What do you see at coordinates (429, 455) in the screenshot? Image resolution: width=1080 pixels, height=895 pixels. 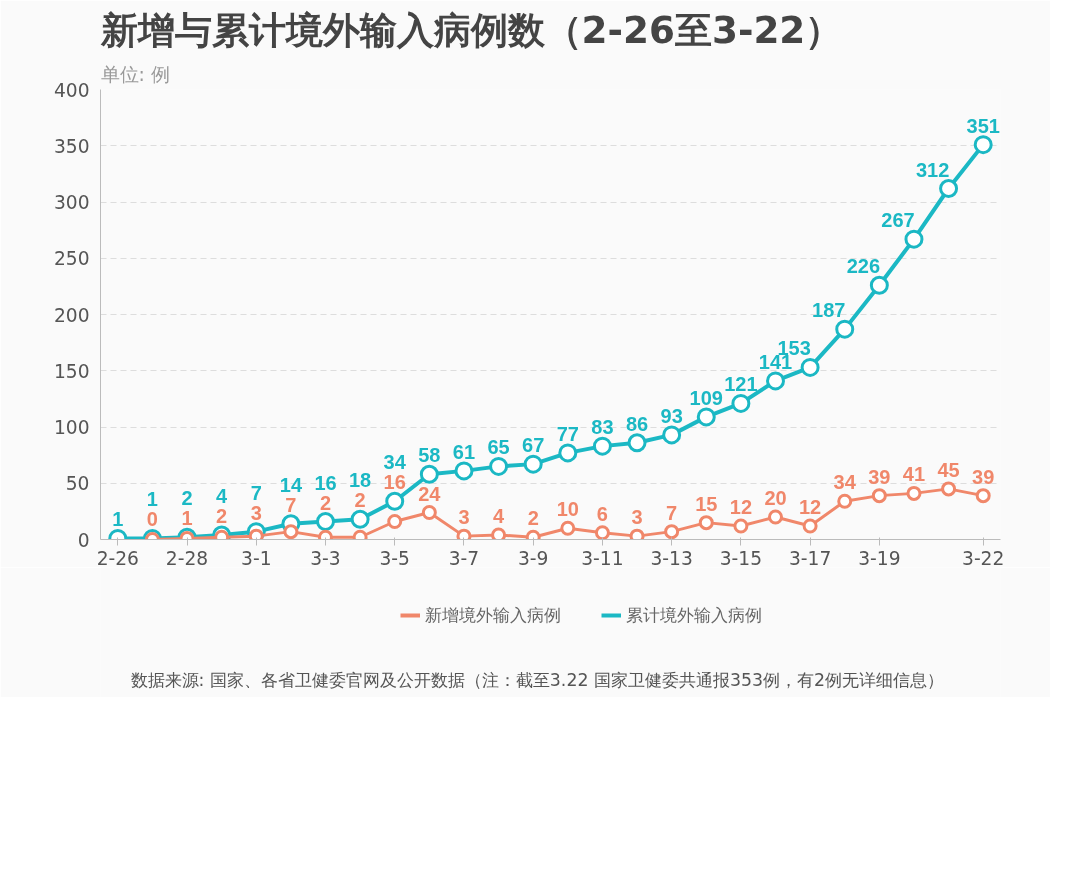 I see `data-label: 58` at bounding box center [429, 455].